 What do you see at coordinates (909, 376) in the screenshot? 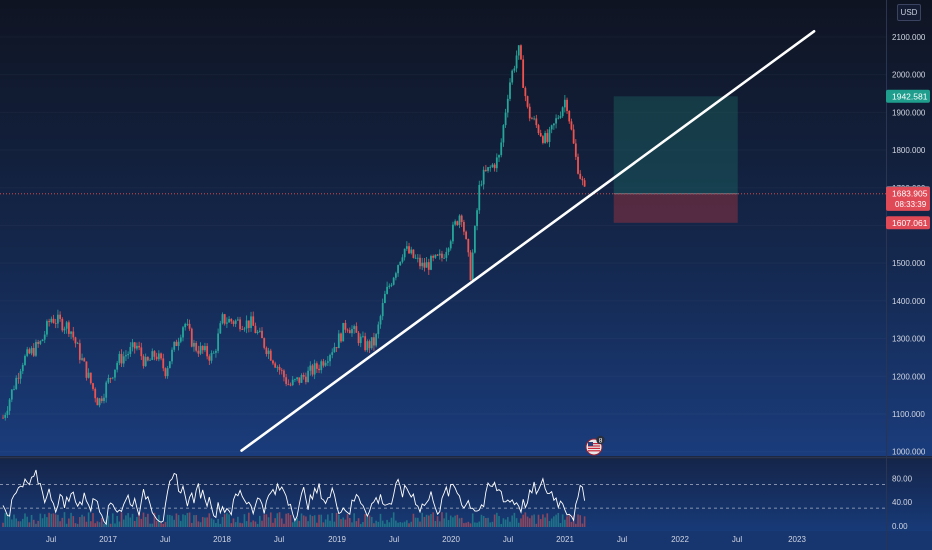
I see `price-tick-label: 1200.000` at bounding box center [909, 376].